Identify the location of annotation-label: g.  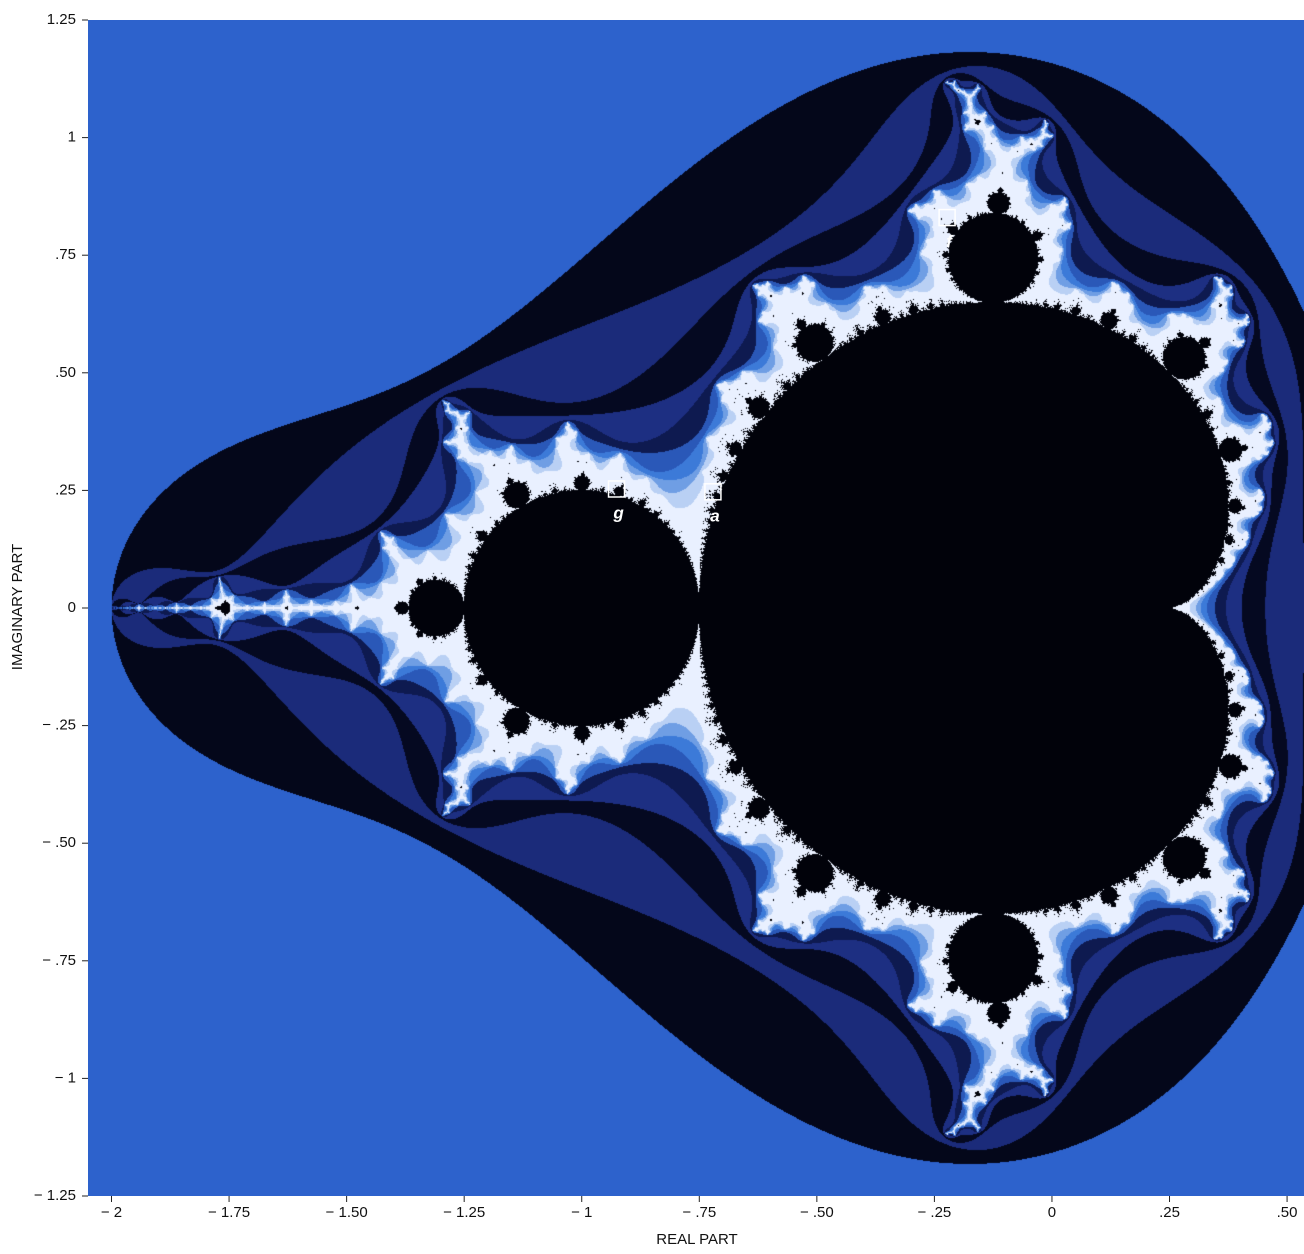
(618, 512).